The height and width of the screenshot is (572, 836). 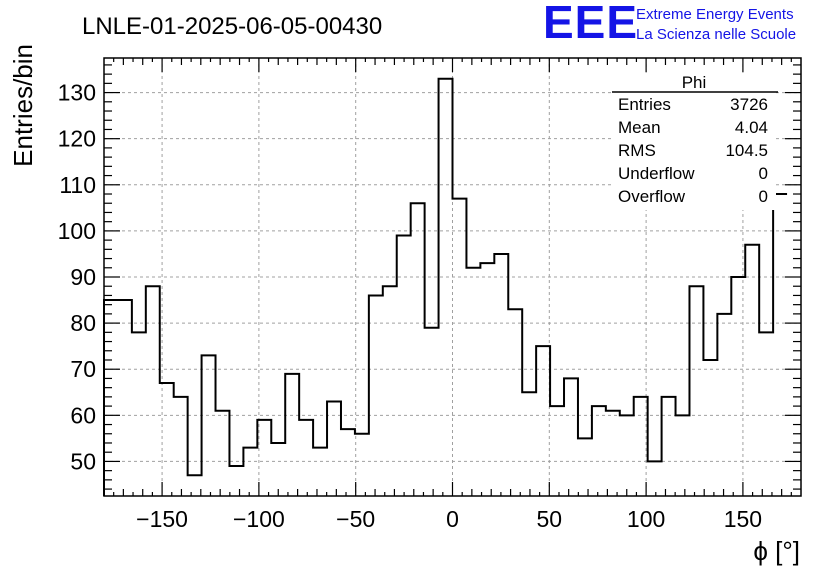 I want to click on y-tick-label: 90, so click(x=83, y=277).